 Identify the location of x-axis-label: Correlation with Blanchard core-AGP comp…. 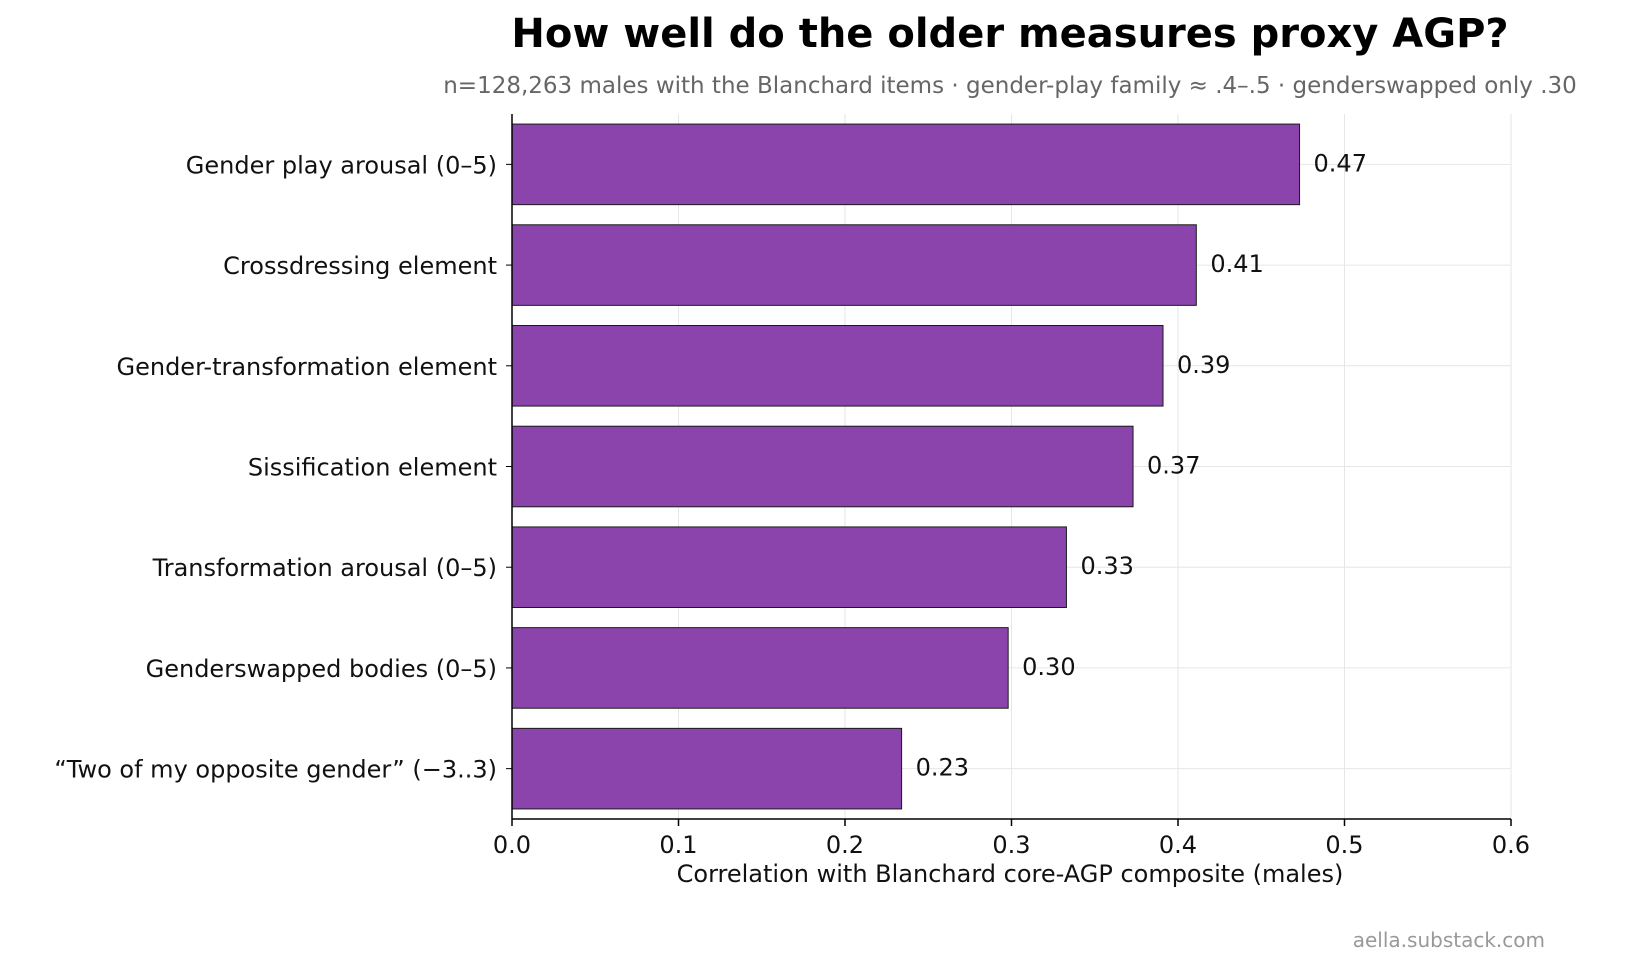
(1010, 874).